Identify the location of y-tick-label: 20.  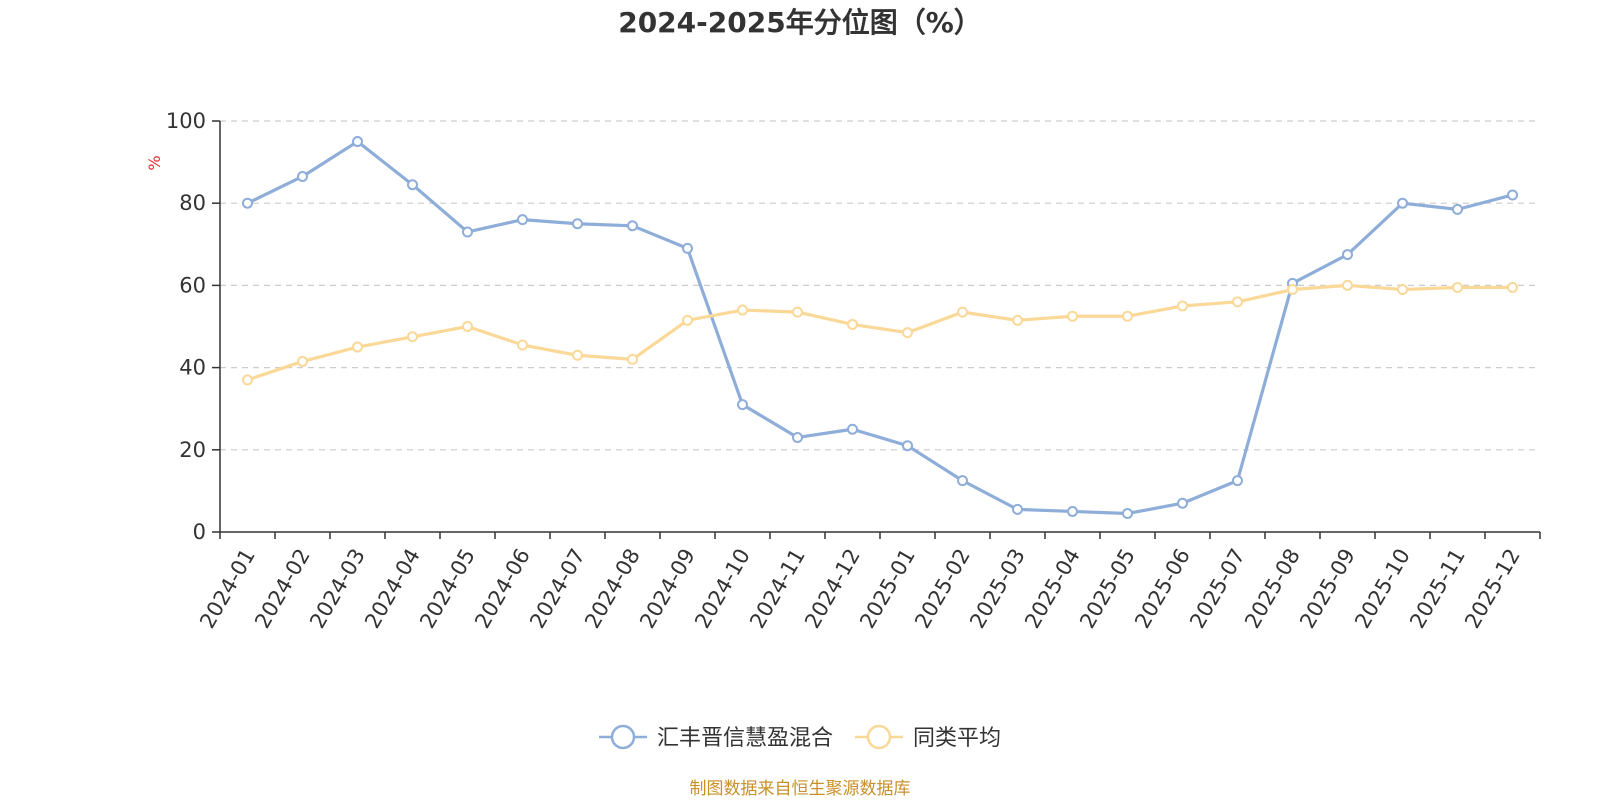
(192, 450).